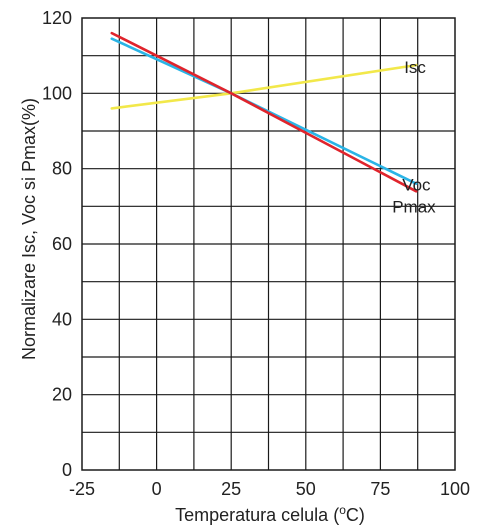 This screenshot has height=530, width=483. I want to click on y-tick-label: 20, so click(62, 395).